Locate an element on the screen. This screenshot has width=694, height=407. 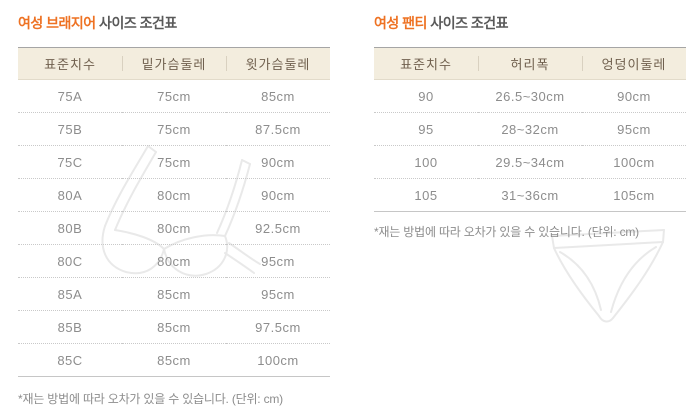
table-row: 75B 75cm 87.5cm is located at coordinates (174, 129).